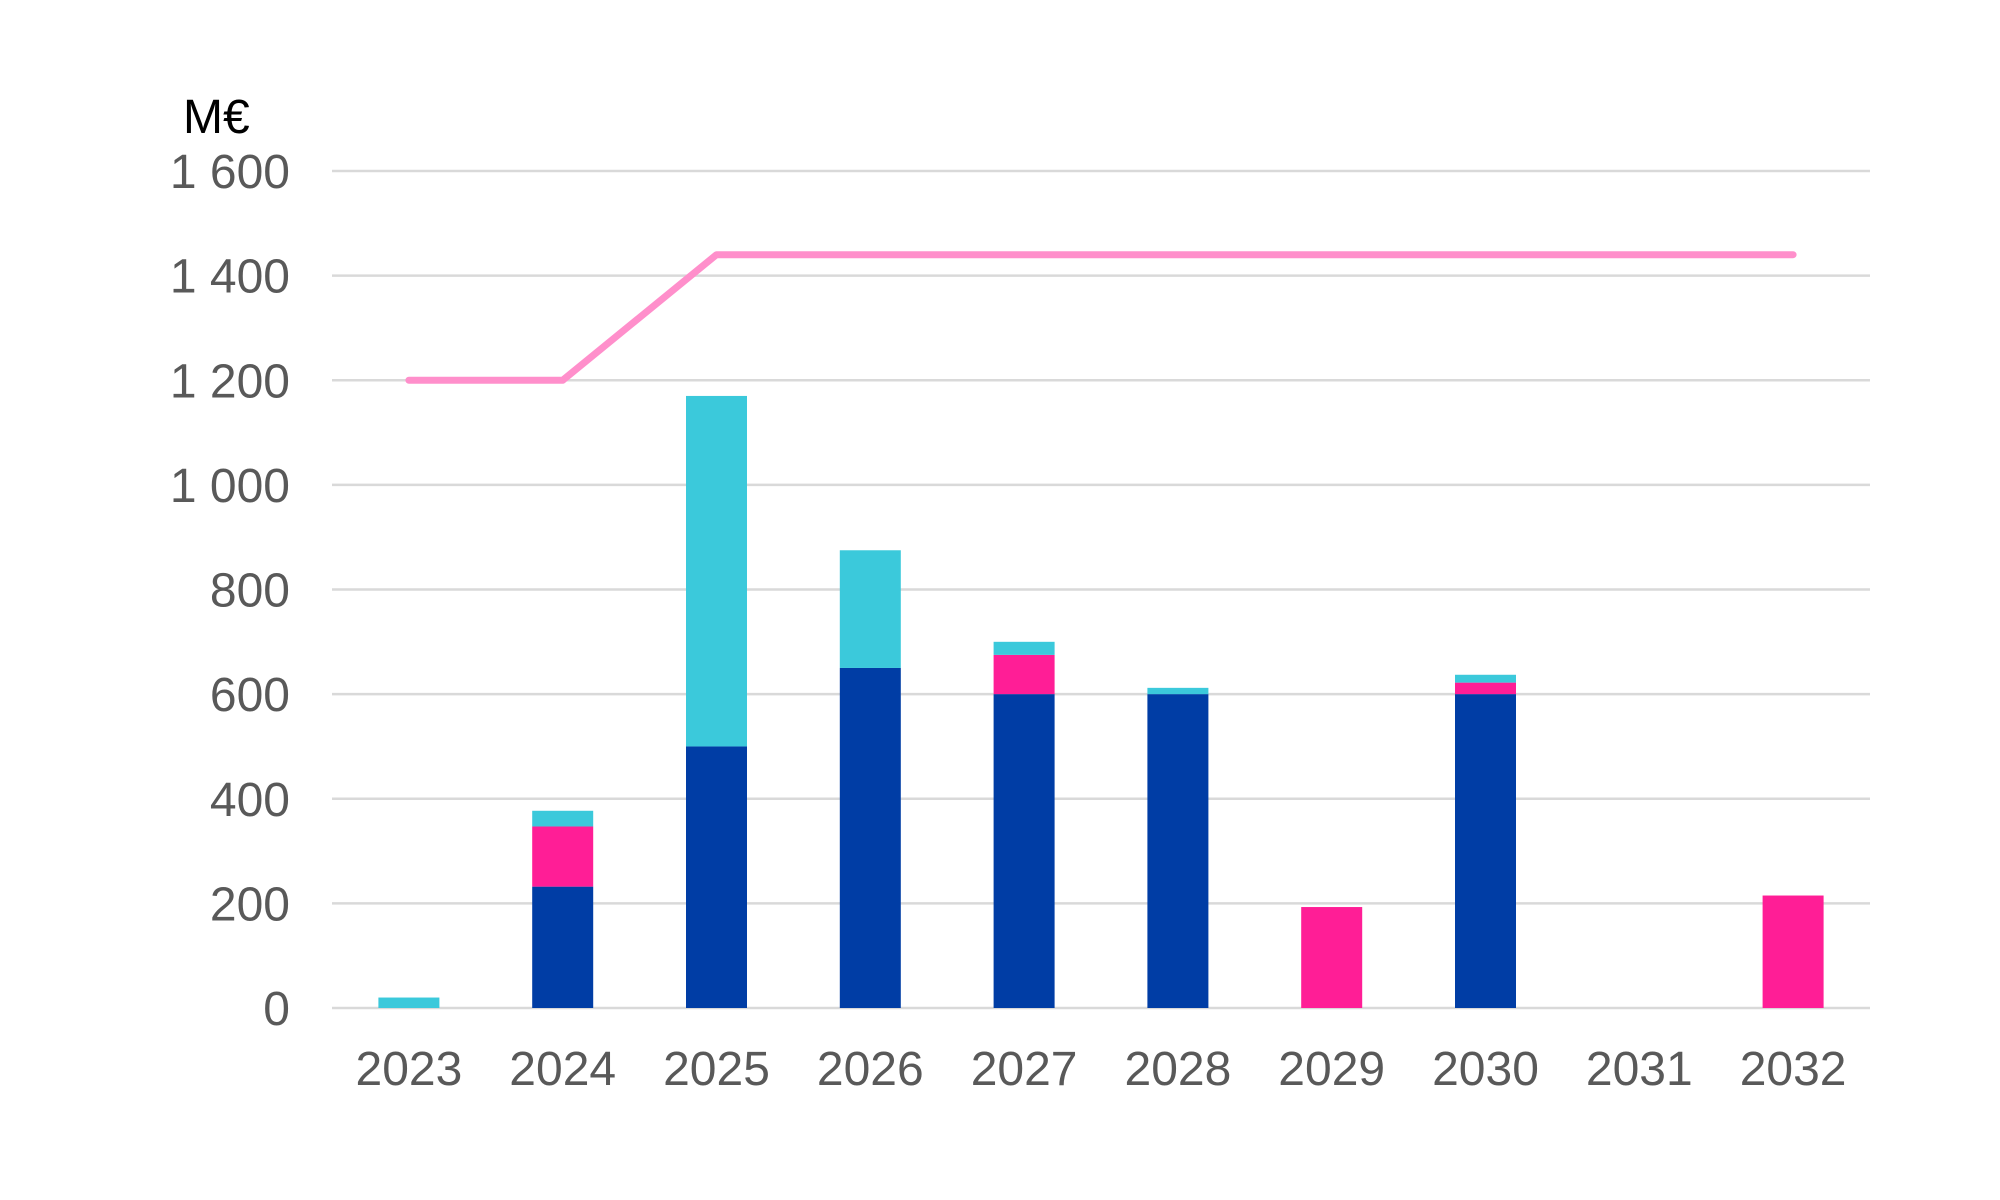 The height and width of the screenshot is (1200, 2000). I want to click on x-tick-label: 2029, so click(1331, 1069).